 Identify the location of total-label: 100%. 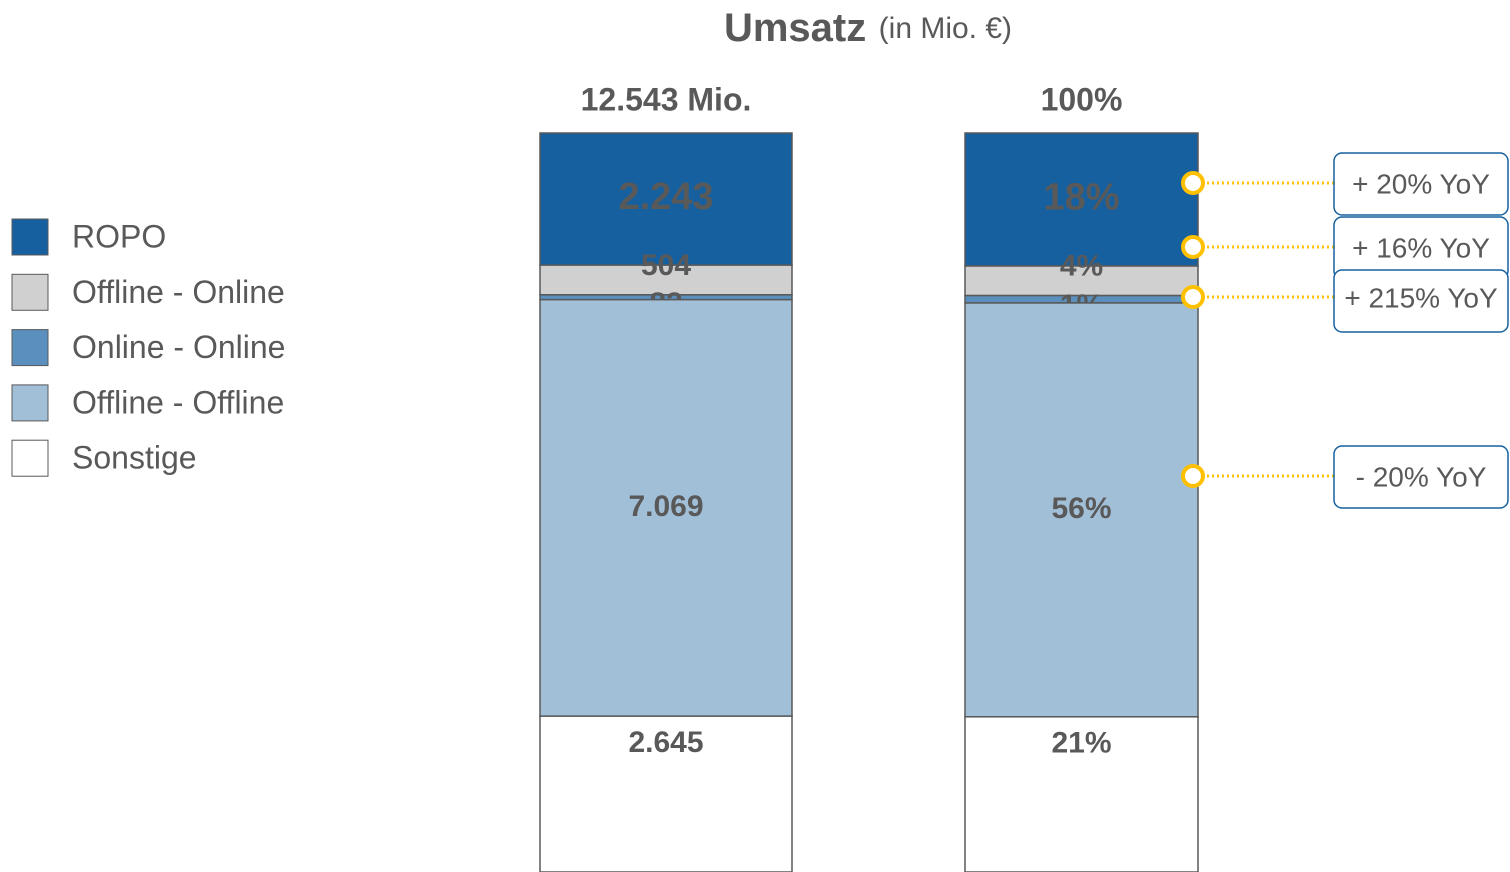
(1082, 99).